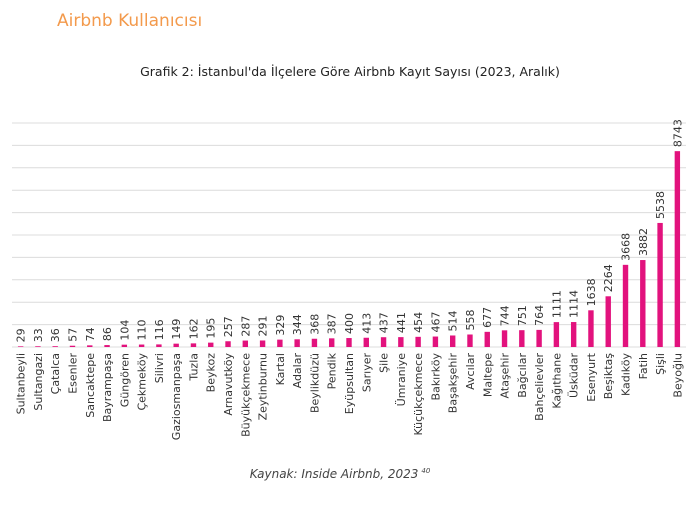  Describe the element at coordinates (193, 367) in the screenshot. I see `x-tick-label: Tuzla` at that location.